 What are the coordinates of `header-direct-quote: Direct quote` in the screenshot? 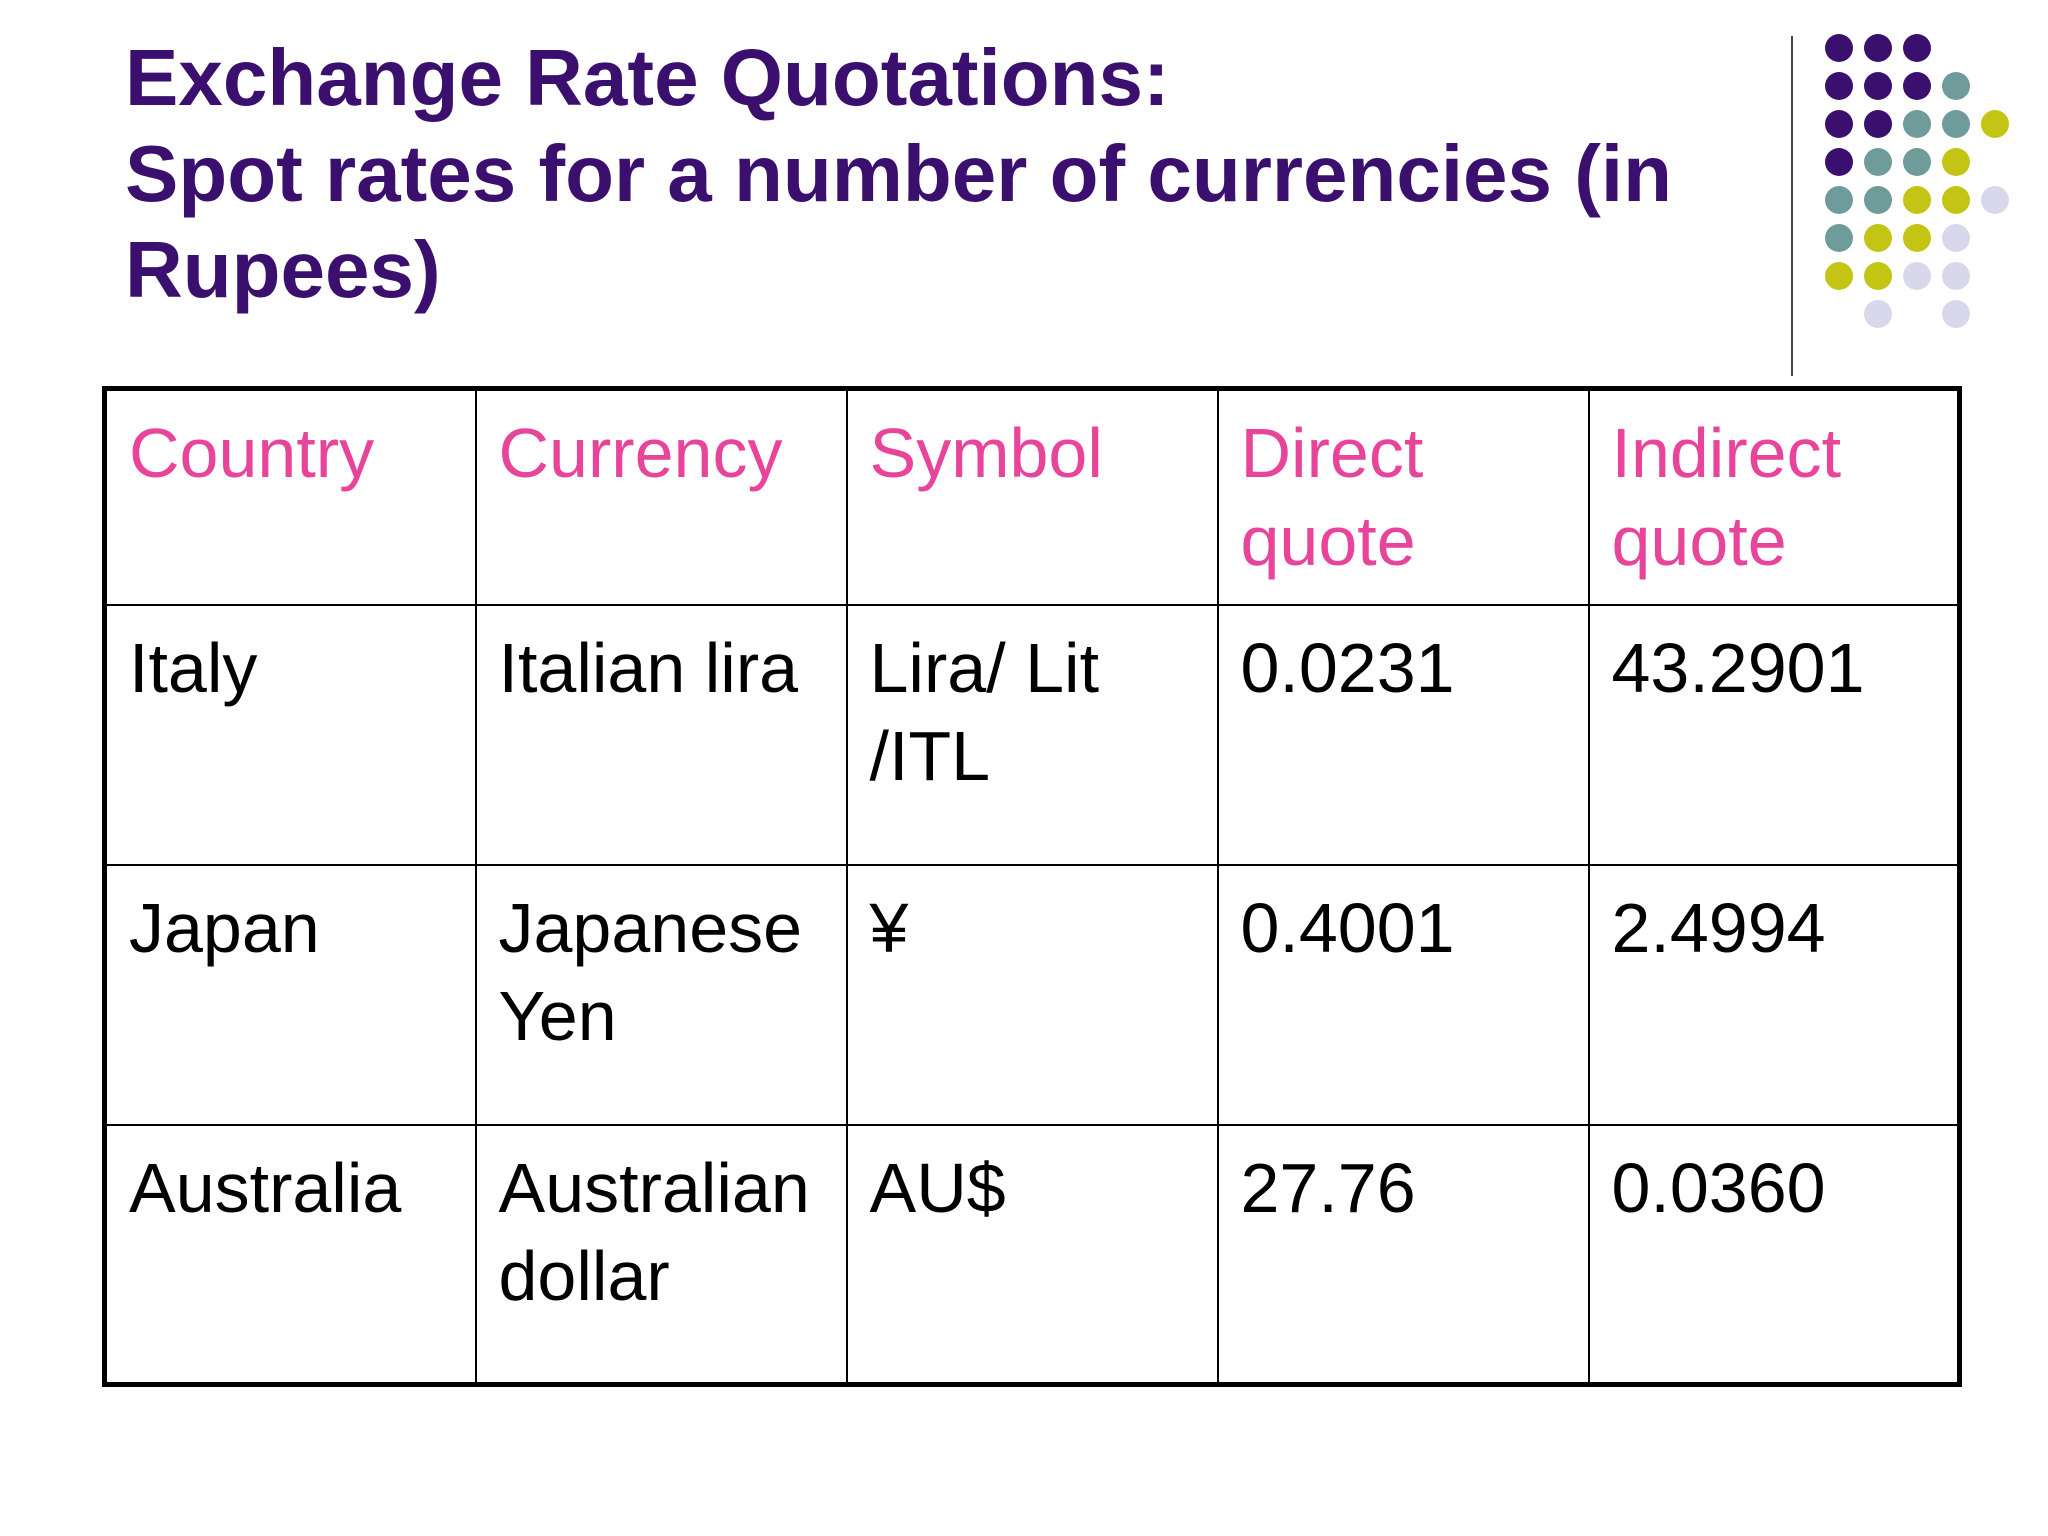 It's located at (1403, 496).